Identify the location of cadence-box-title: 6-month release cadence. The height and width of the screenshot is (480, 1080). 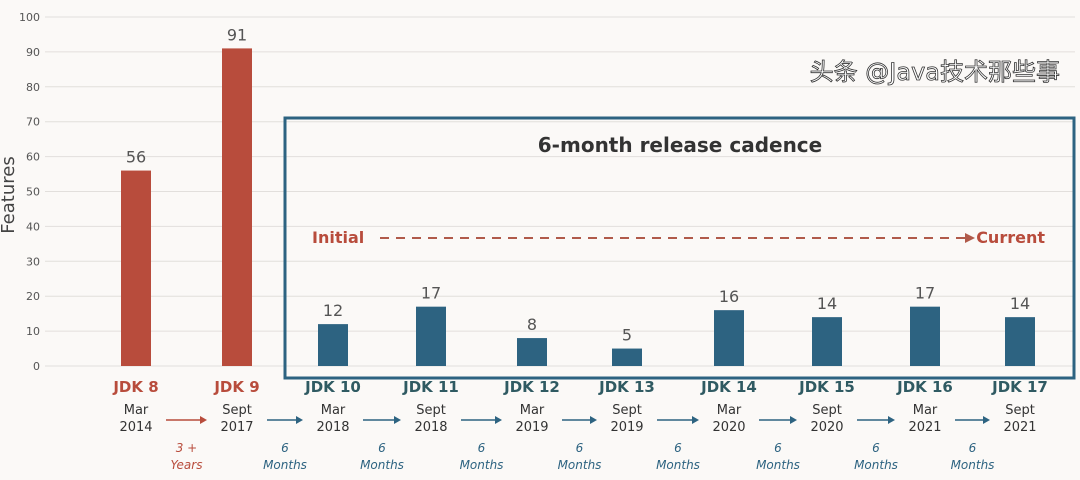
(680, 145).